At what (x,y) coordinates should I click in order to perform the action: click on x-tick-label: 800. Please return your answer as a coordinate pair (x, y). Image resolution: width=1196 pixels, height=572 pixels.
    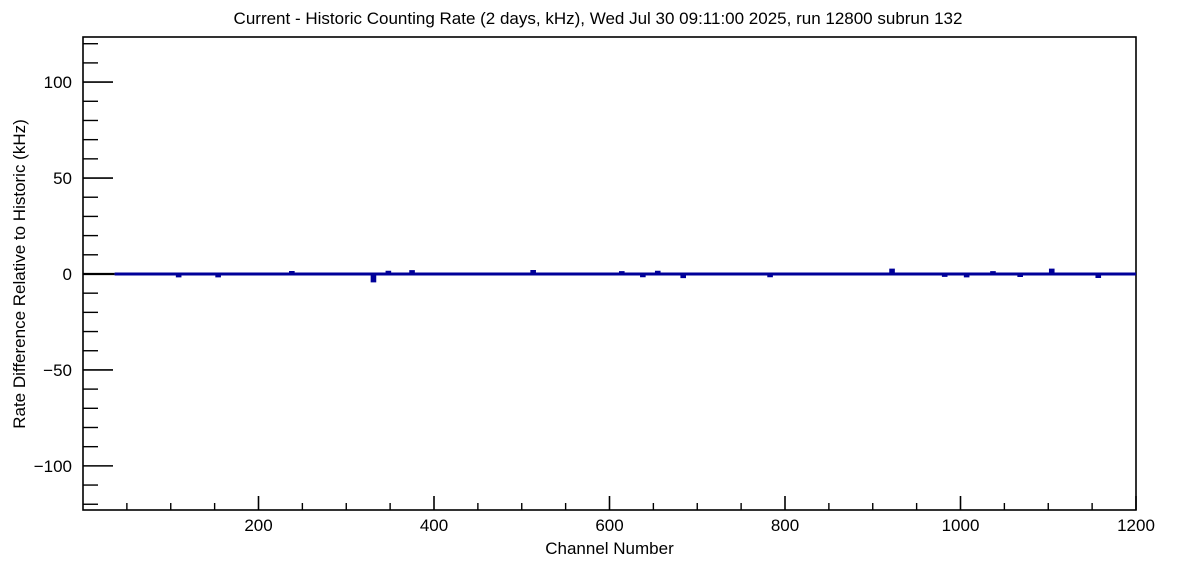
    Looking at the image, I should click on (785, 525).